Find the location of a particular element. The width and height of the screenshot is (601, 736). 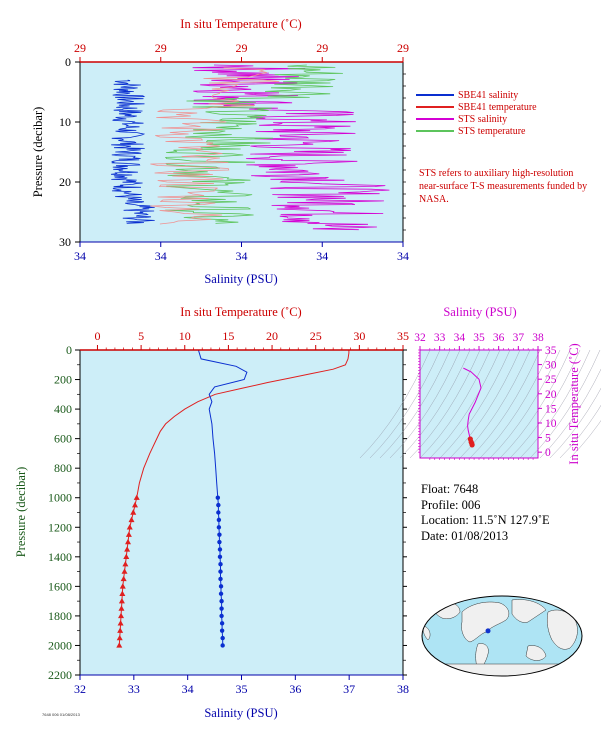

date: Date: 01/08/2013 is located at coordinates (465, 535).